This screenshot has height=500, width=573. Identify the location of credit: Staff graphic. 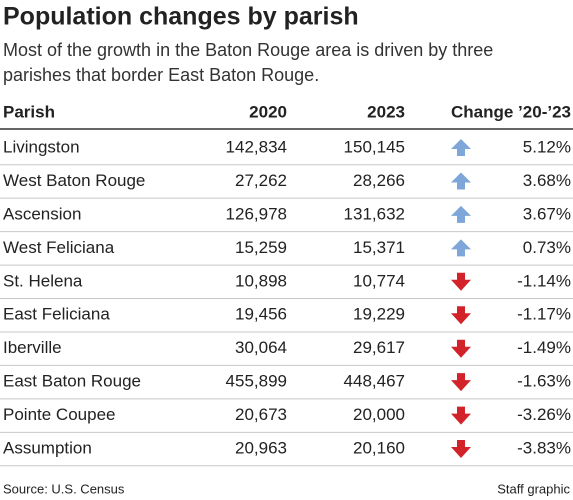
(533, 488).